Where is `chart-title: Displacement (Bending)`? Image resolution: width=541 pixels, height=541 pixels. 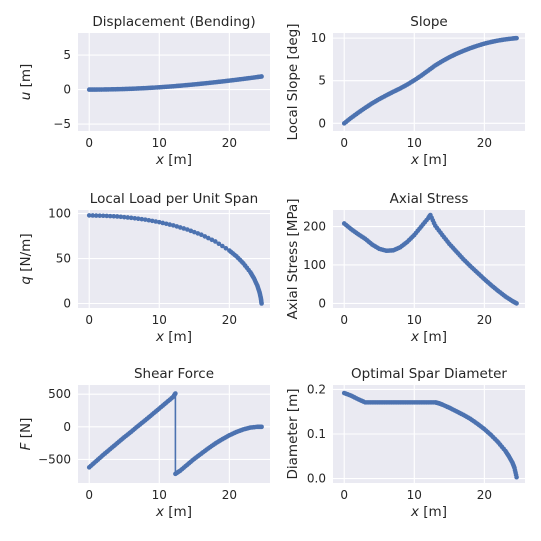
chart-title: Displacement (Bending) is located at coordinates (173, 22).